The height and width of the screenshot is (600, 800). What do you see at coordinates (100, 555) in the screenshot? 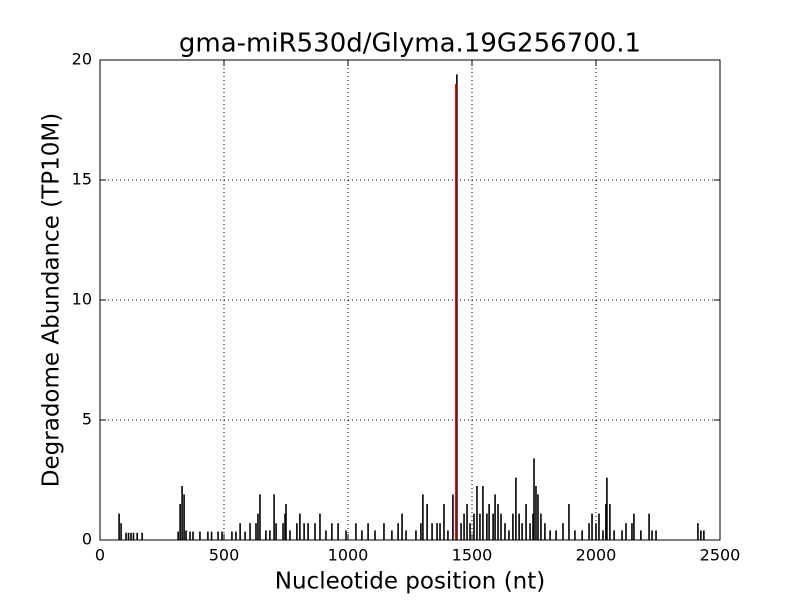
I see `x-tick-label: 0` at bounding box center [100, 555].